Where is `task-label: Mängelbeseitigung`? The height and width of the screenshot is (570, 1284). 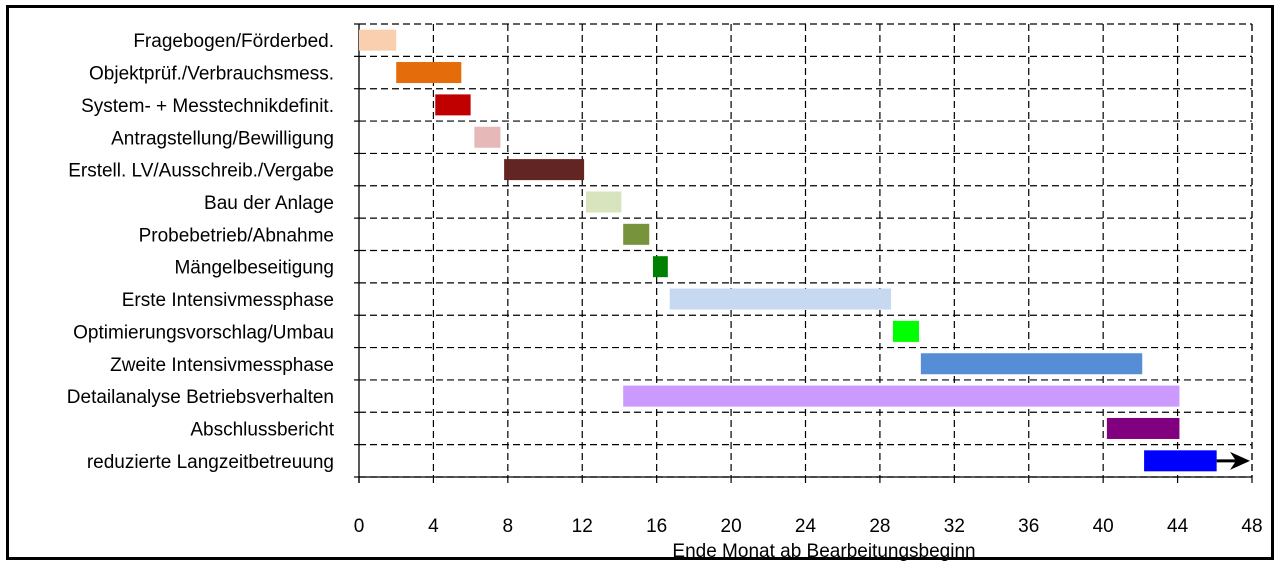
task-label: Mängelbeseitigung is located at coordinates (254, 268).